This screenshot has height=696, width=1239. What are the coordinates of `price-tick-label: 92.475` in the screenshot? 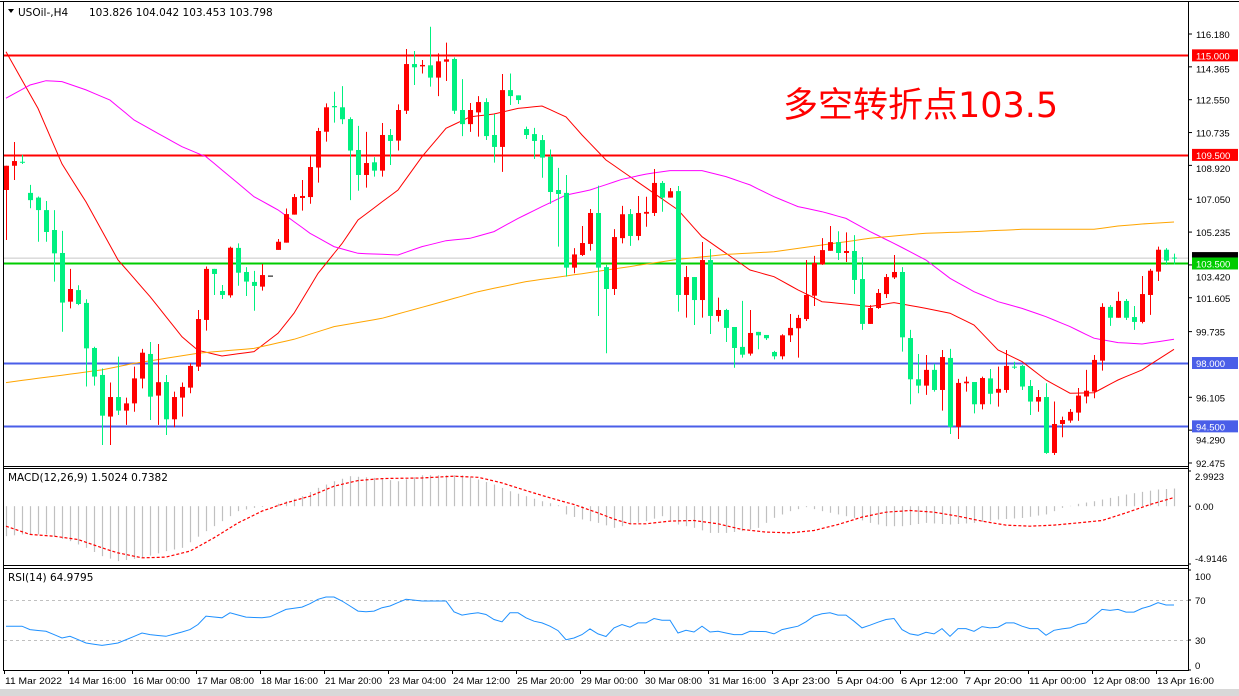 It's located at (1210, 464).